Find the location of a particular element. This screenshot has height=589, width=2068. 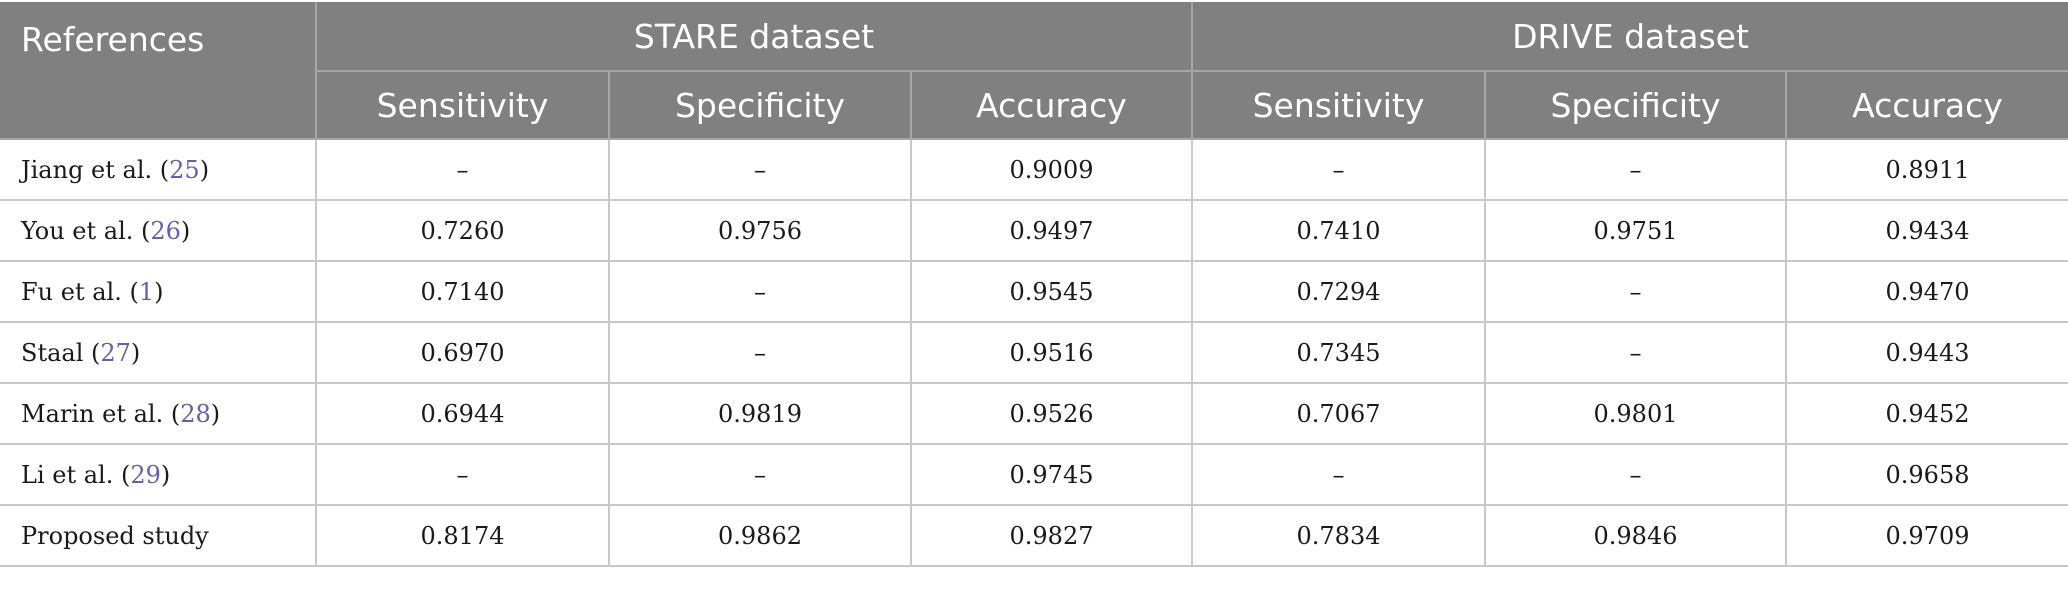

drive-dataset-header: DRIVE dataset is located at coordinates (1629, 37).